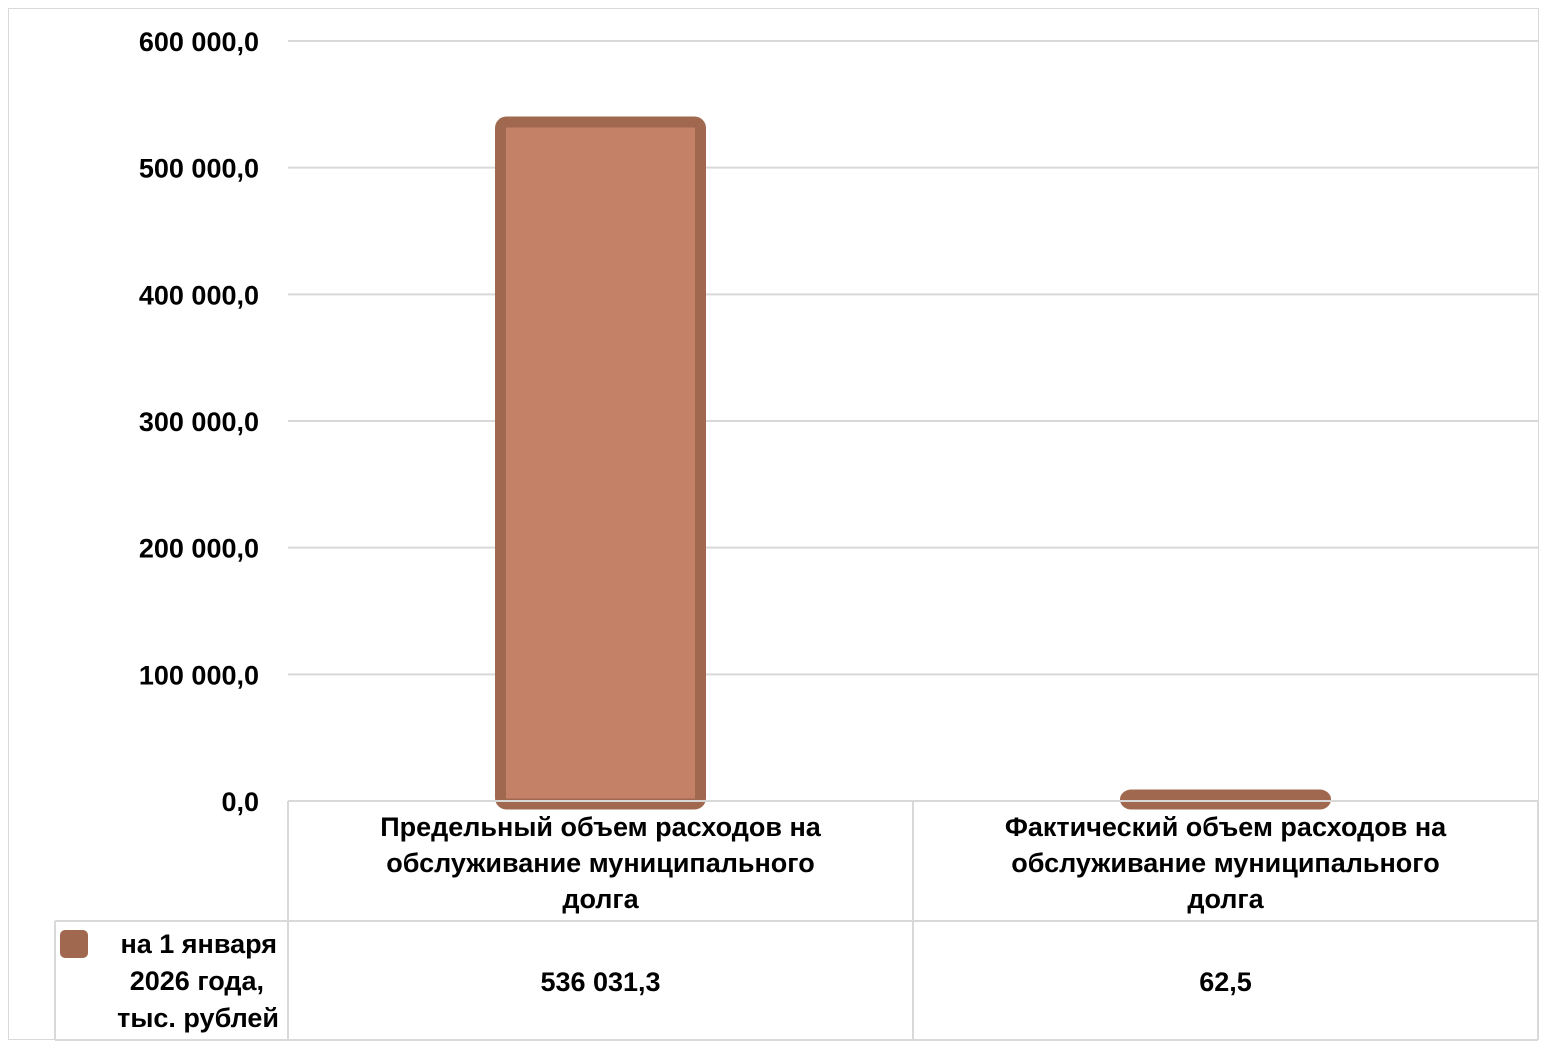 The height and width of the screenshot is (1048, 1549). Describe the element at coordinates (199, 42) in the screenshot. I see `y-tick-label: 600 000,0` at that location.